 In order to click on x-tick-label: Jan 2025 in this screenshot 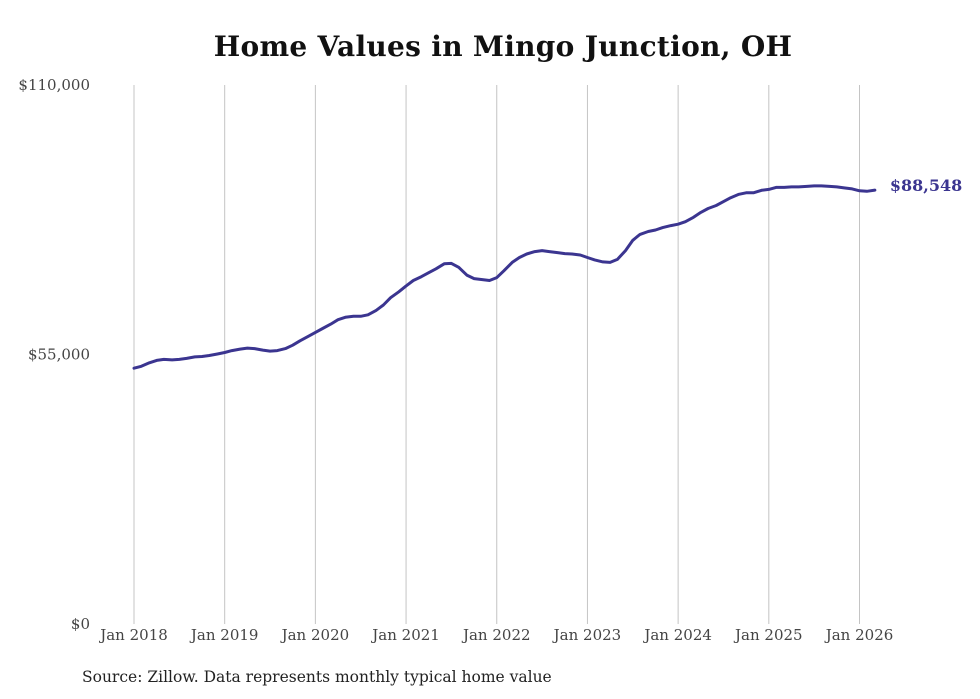, I will do `click(768, 635)`.